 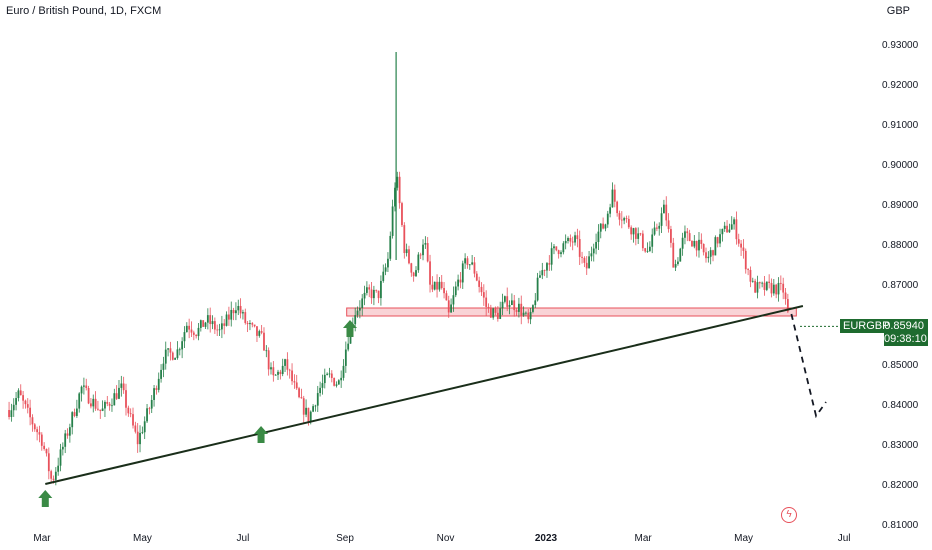 I want to click on y-tick-label: 0.89000, so click(x=900, y=205).